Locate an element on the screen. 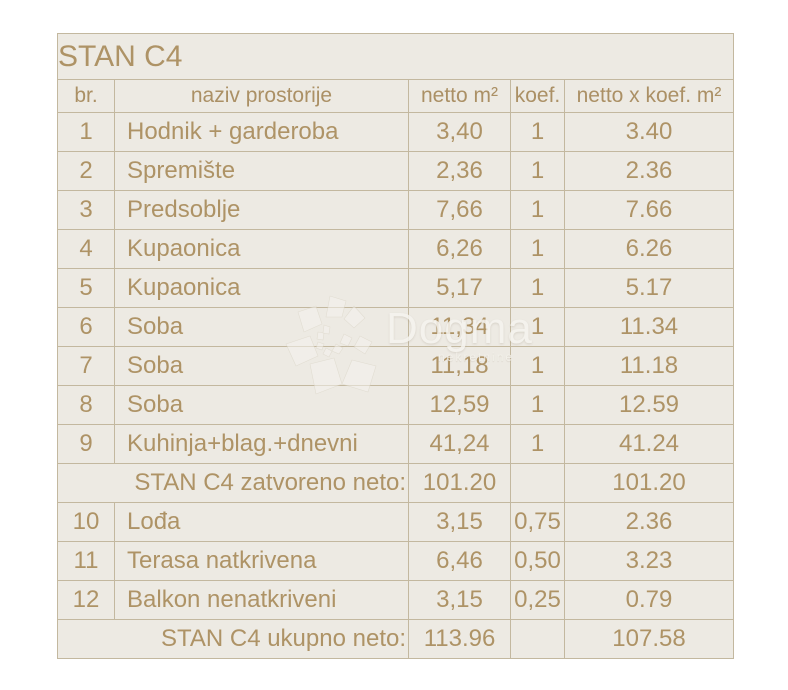  table-row: 4 Kupaonica 6,26 1 6.26 is located at coordinates (395, 249).